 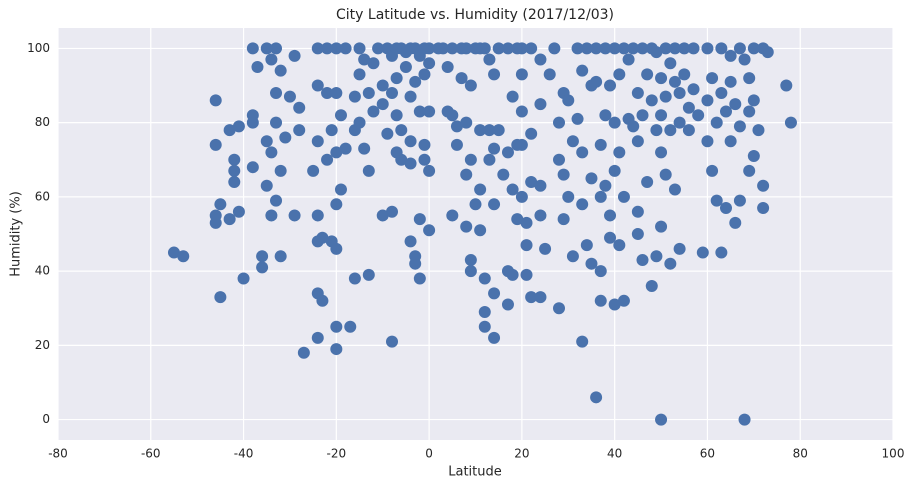 What do you see at coordinates (42, 271) in the screenshot?
I see `y-tick-label: 40` at bounding box center [42, 271].